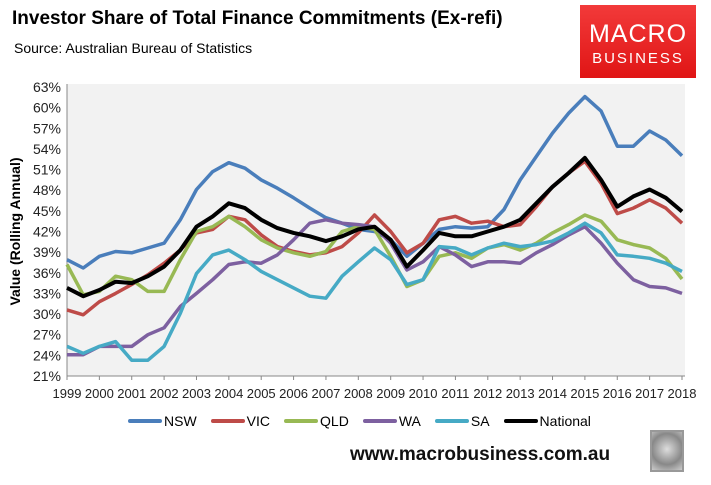  What do you see at coordinates (584, 393) in the screenshot?
I see `x-tick-label: 2015` at bounding box center [584, 393].